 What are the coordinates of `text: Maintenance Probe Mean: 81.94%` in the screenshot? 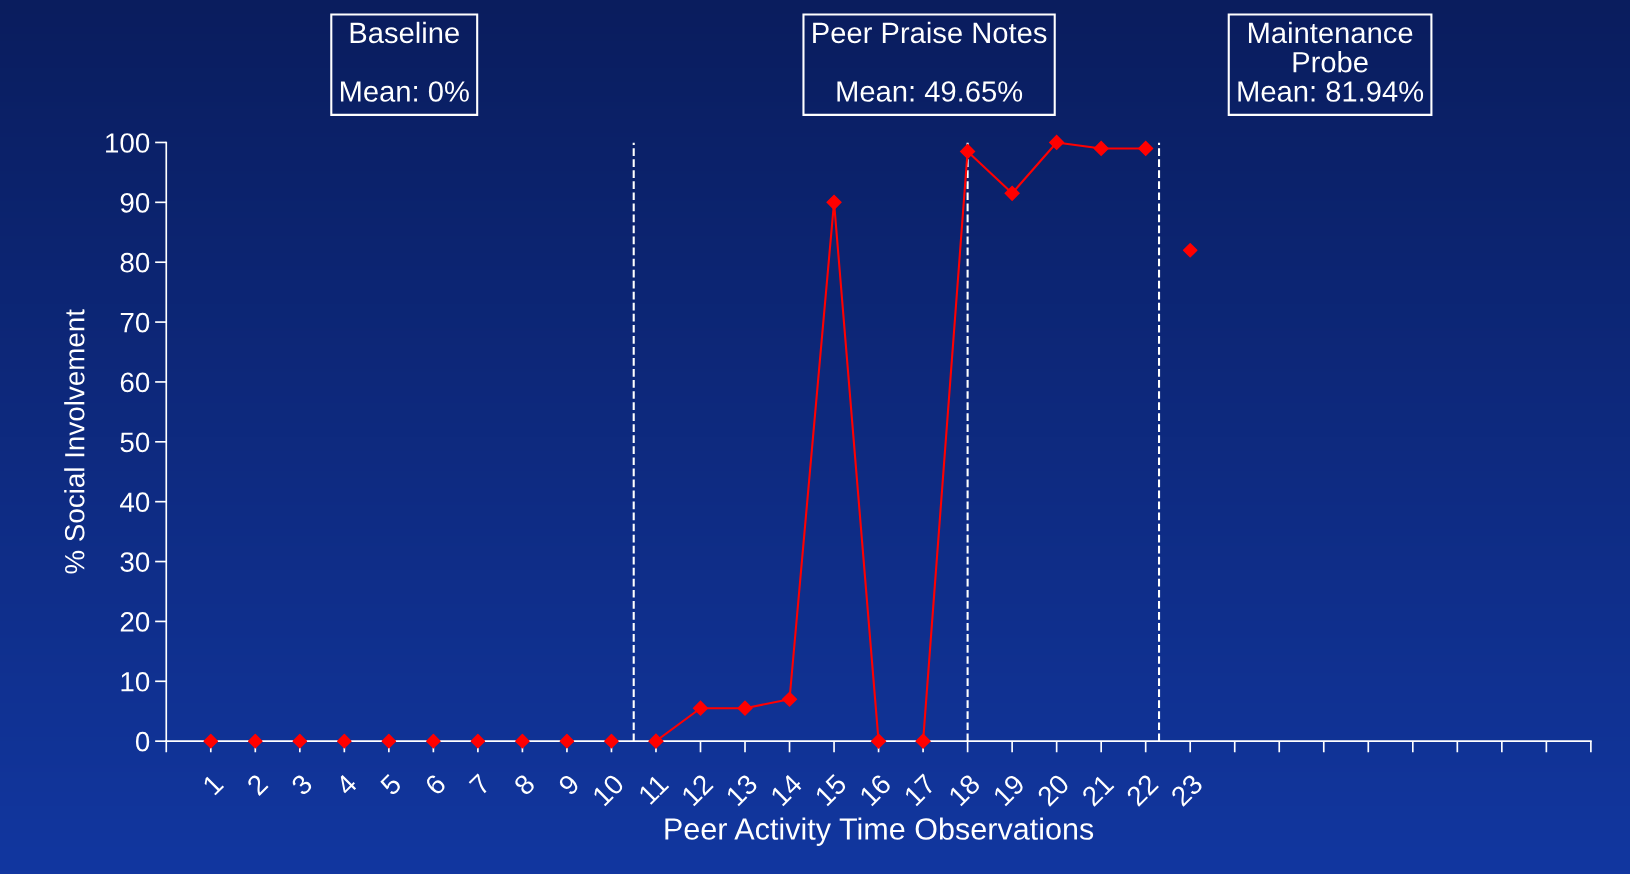 It's located at (1331, 61).